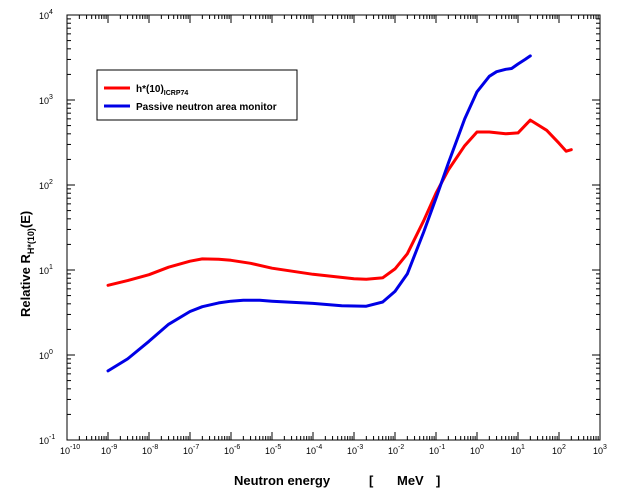 This screenshot has width=620, height=495. I want to click on x-tick-label: 10⁻⁹, so click(109, 450).